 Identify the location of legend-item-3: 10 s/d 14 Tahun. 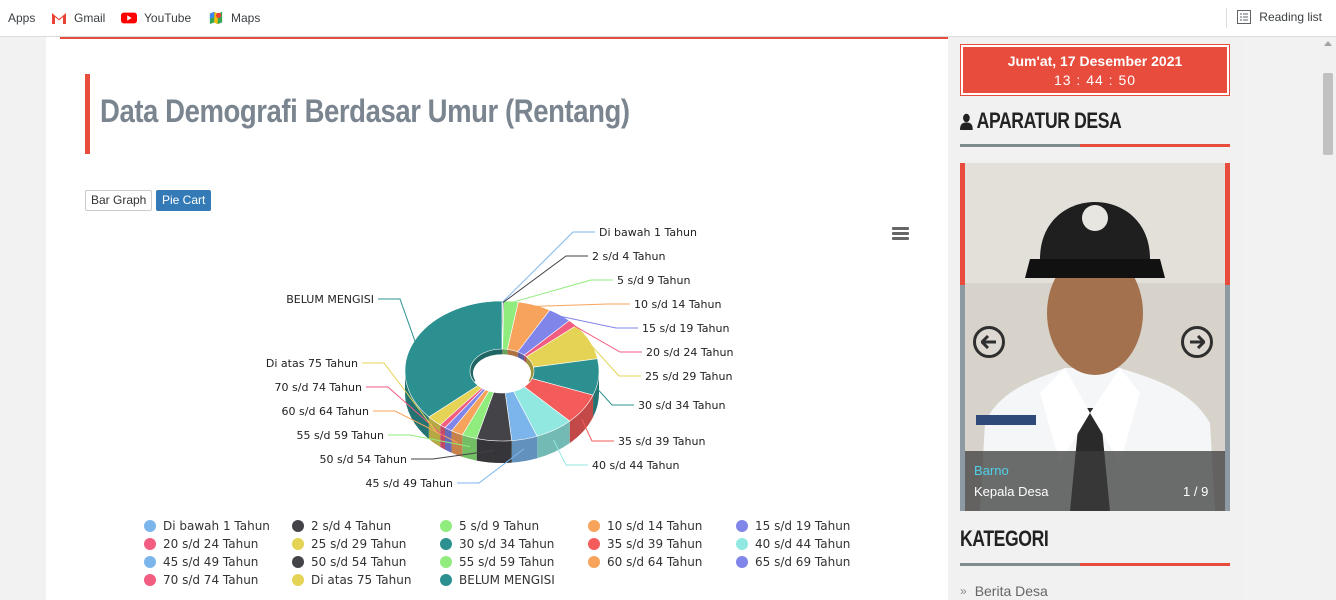
(645, 526).